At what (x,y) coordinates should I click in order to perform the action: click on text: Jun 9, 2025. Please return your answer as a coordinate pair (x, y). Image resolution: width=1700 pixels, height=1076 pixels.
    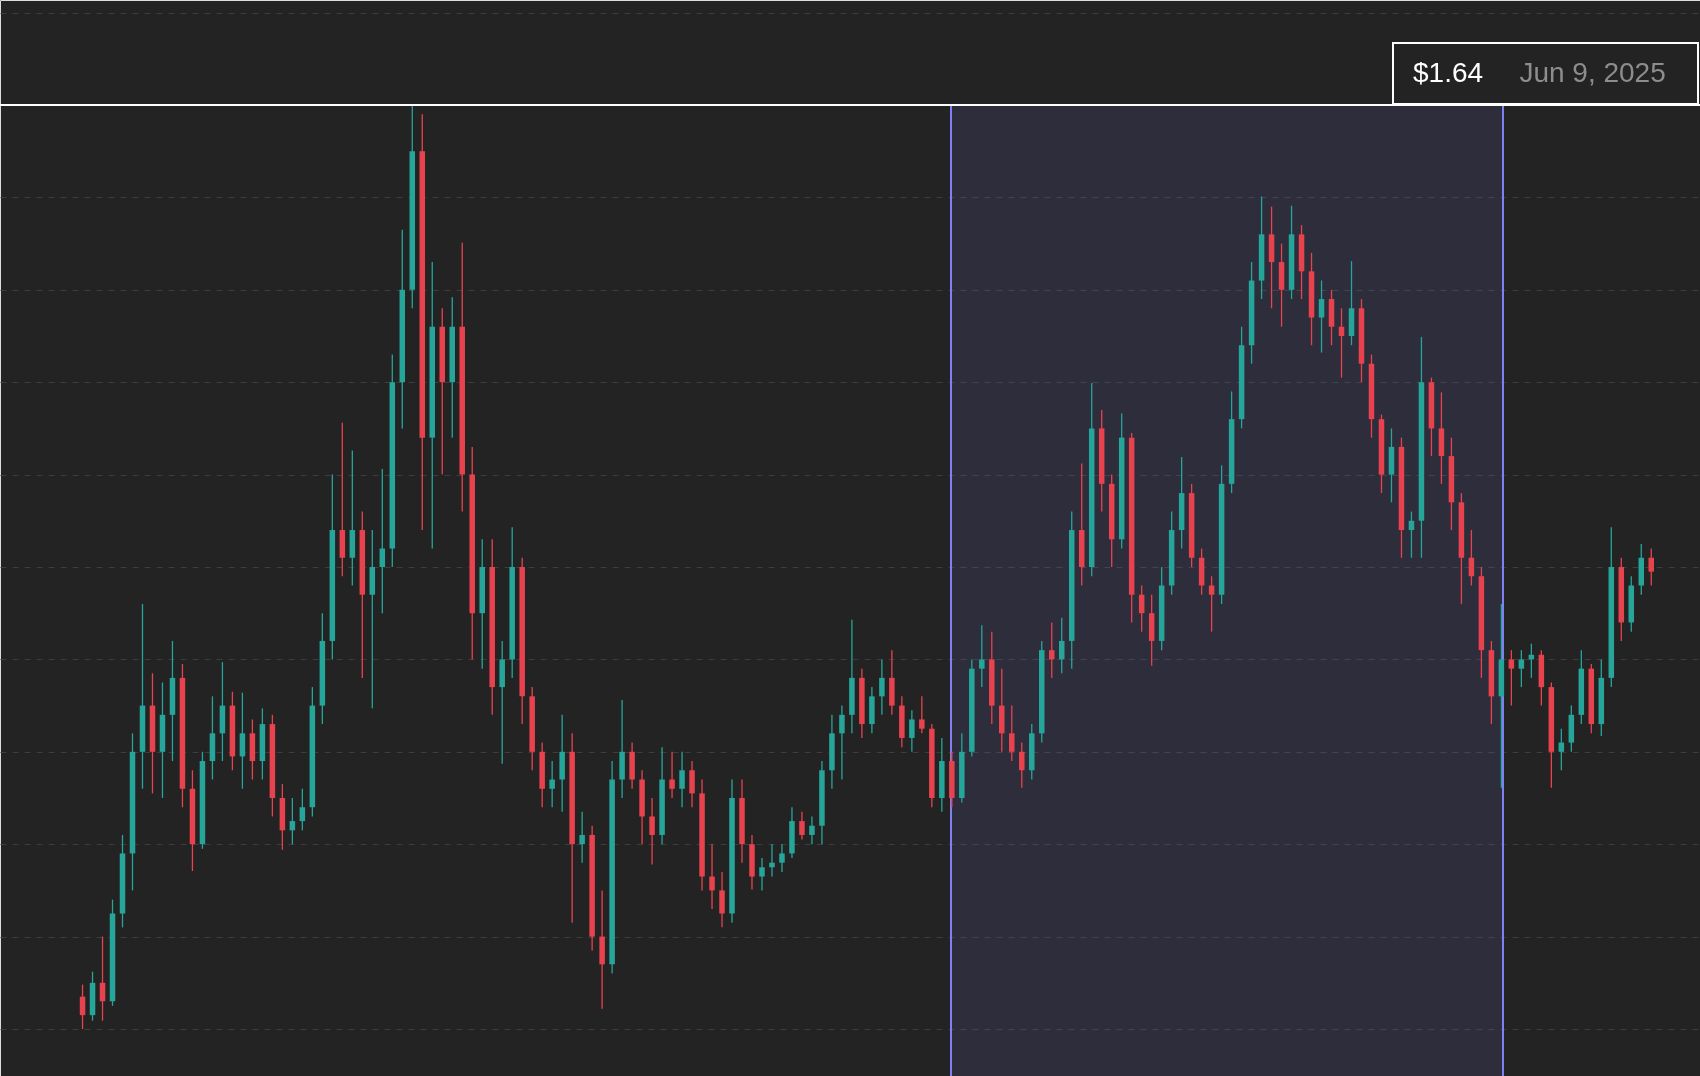
    Looking at the image, I should click on (1592, 72).